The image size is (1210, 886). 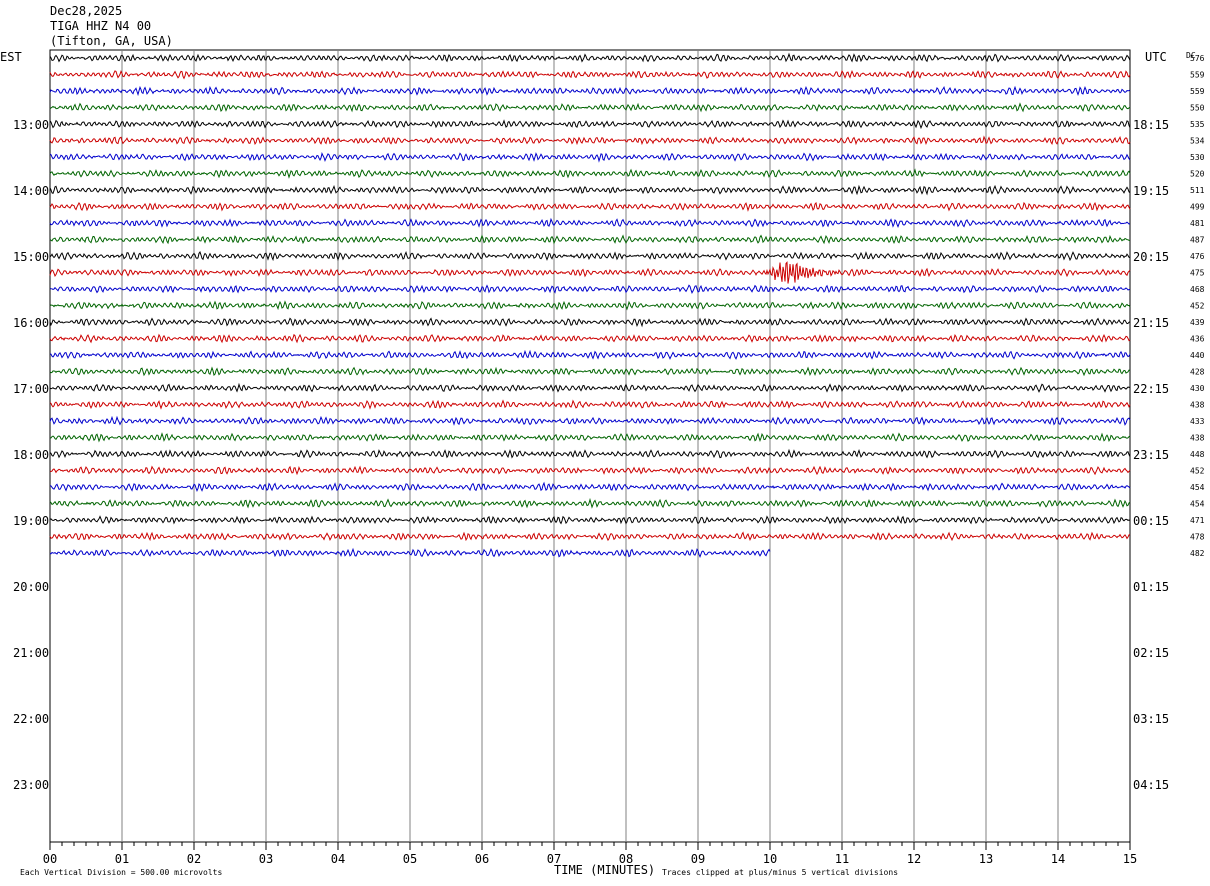 I want to click on dc-offset-label: 487, so click(x=1197, y=240).